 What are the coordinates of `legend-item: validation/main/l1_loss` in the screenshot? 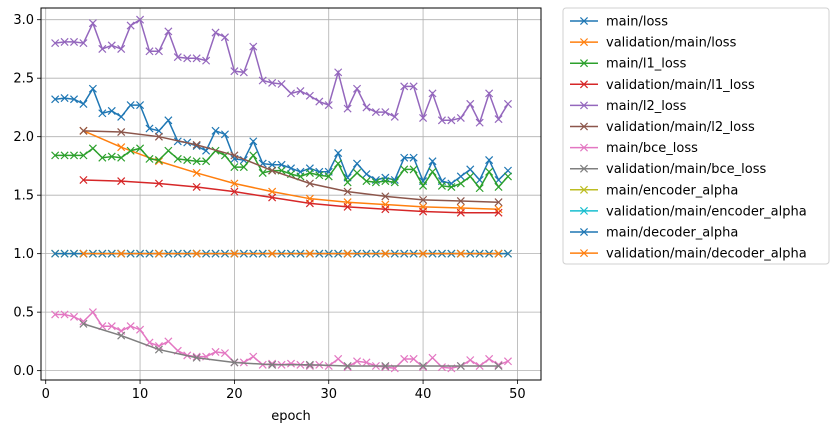 It's located at (662, 85).